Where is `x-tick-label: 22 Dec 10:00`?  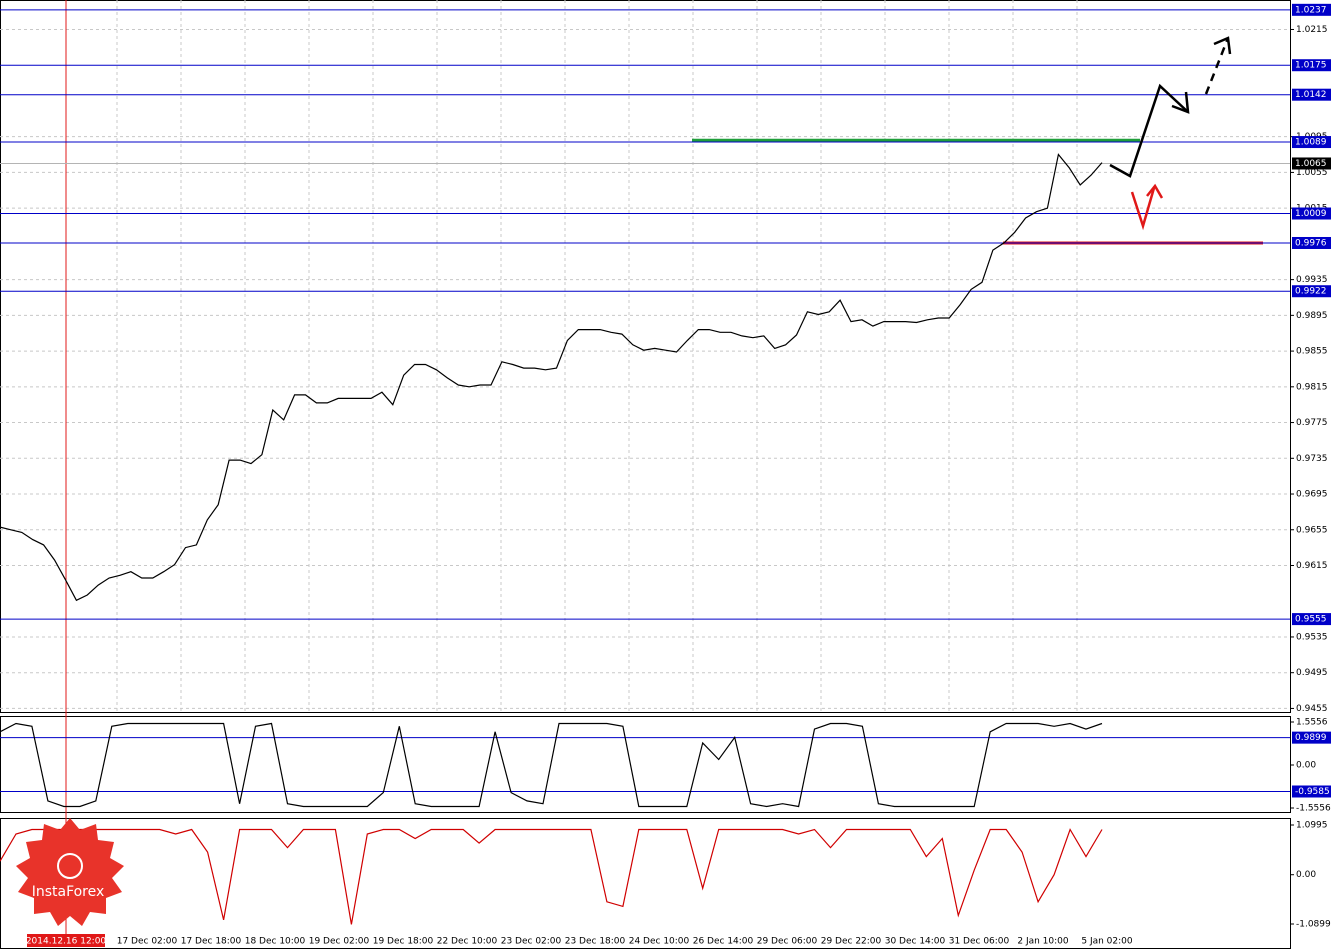 x-tick-label: 22 Dec 10:00 is located at coordinates (467, 942).